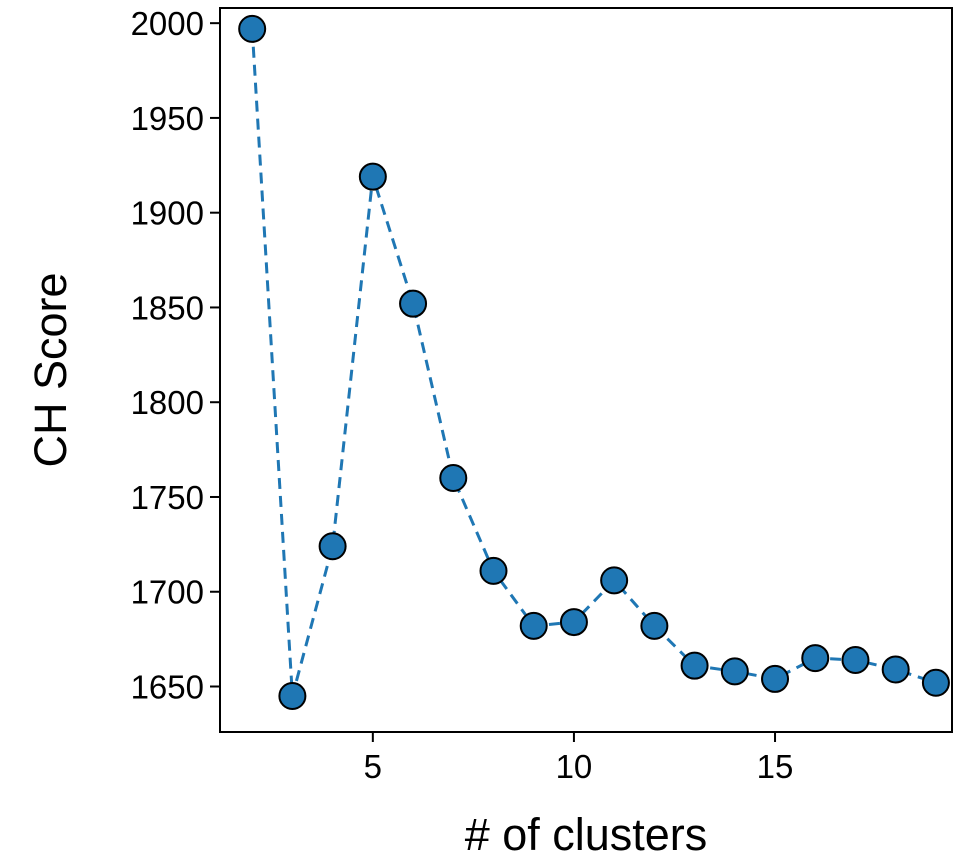 The image size is (954, 858). I want to click on x-axis-title: # of clusters, so click(586, 833).